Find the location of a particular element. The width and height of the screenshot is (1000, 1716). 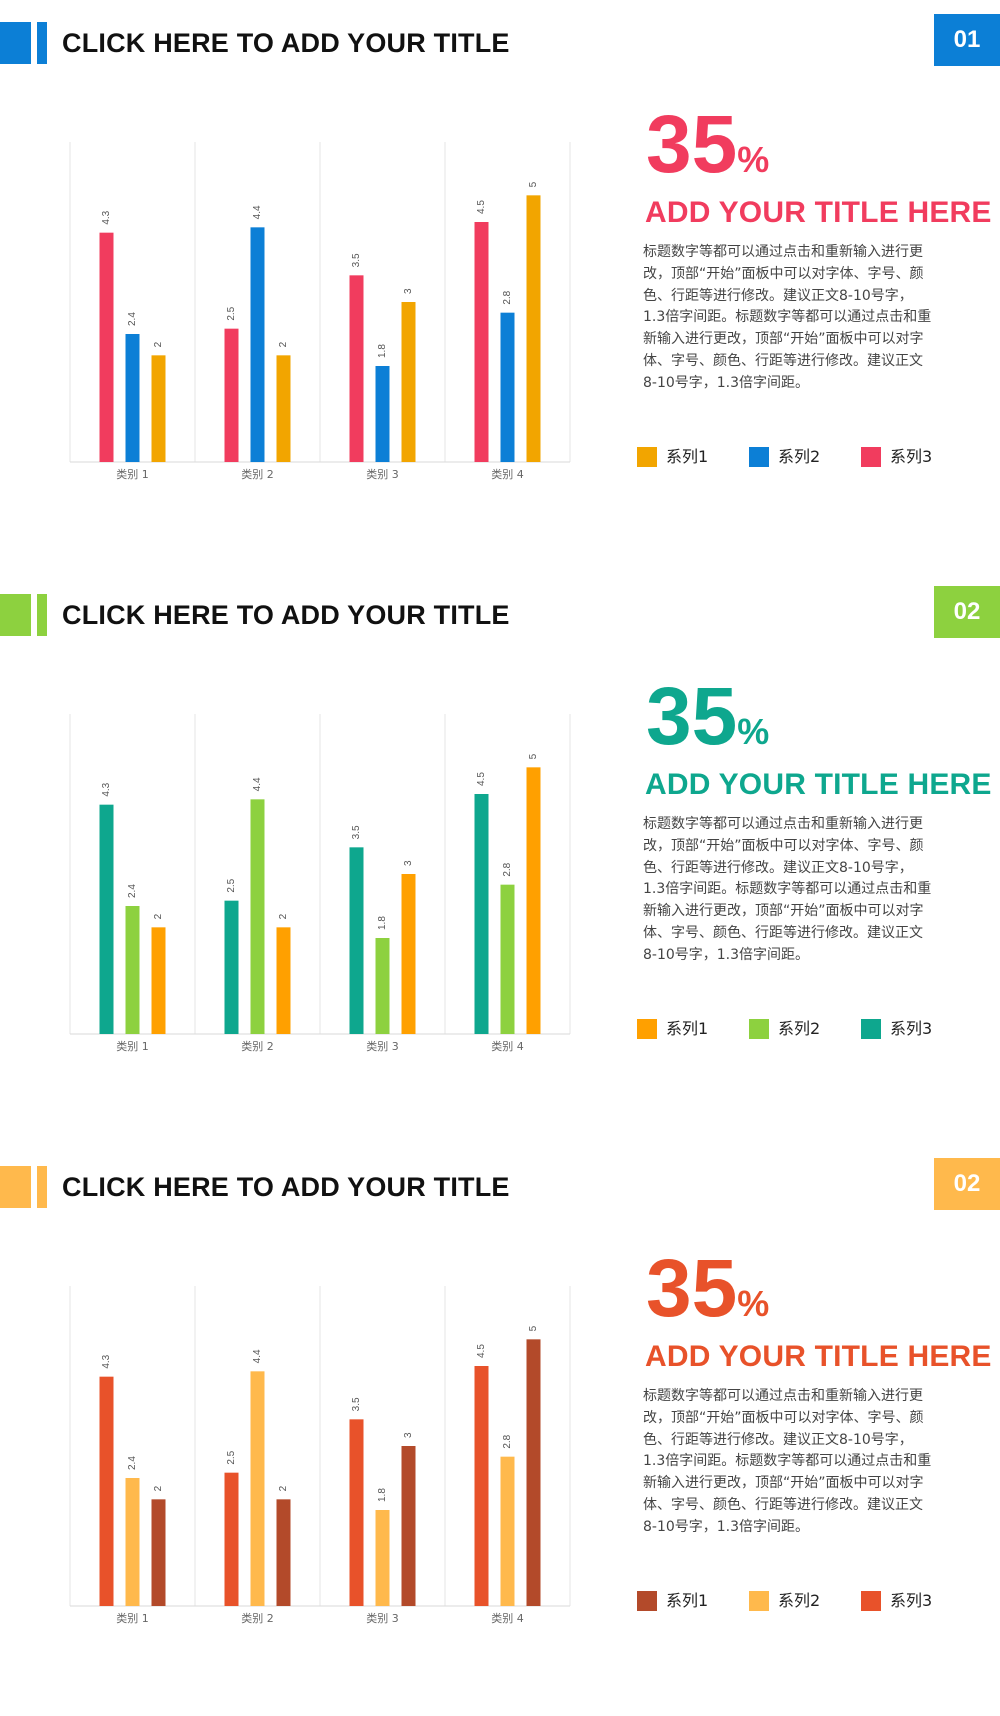

data-label: 2.5 is located at coordinates (231, 313).